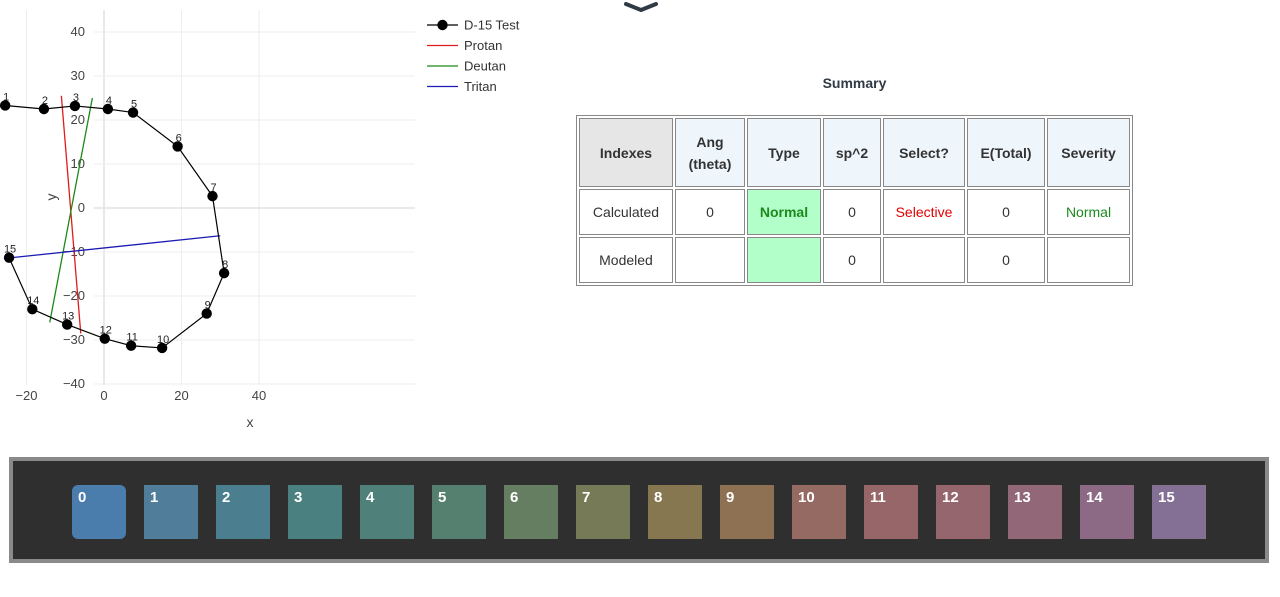 The height and width of the screenshot is (597, 1280). I want to click on calculated-sp2: 0, so click(852, 212).